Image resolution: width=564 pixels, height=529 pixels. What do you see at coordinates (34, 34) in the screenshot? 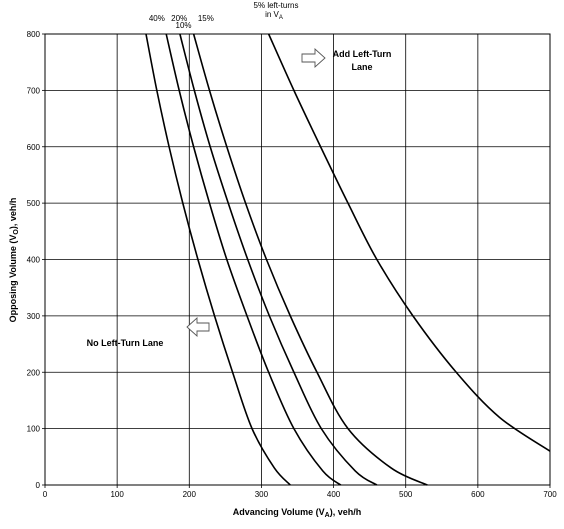
I see `y-tick-label: 800` at bounding box center [34, 34].